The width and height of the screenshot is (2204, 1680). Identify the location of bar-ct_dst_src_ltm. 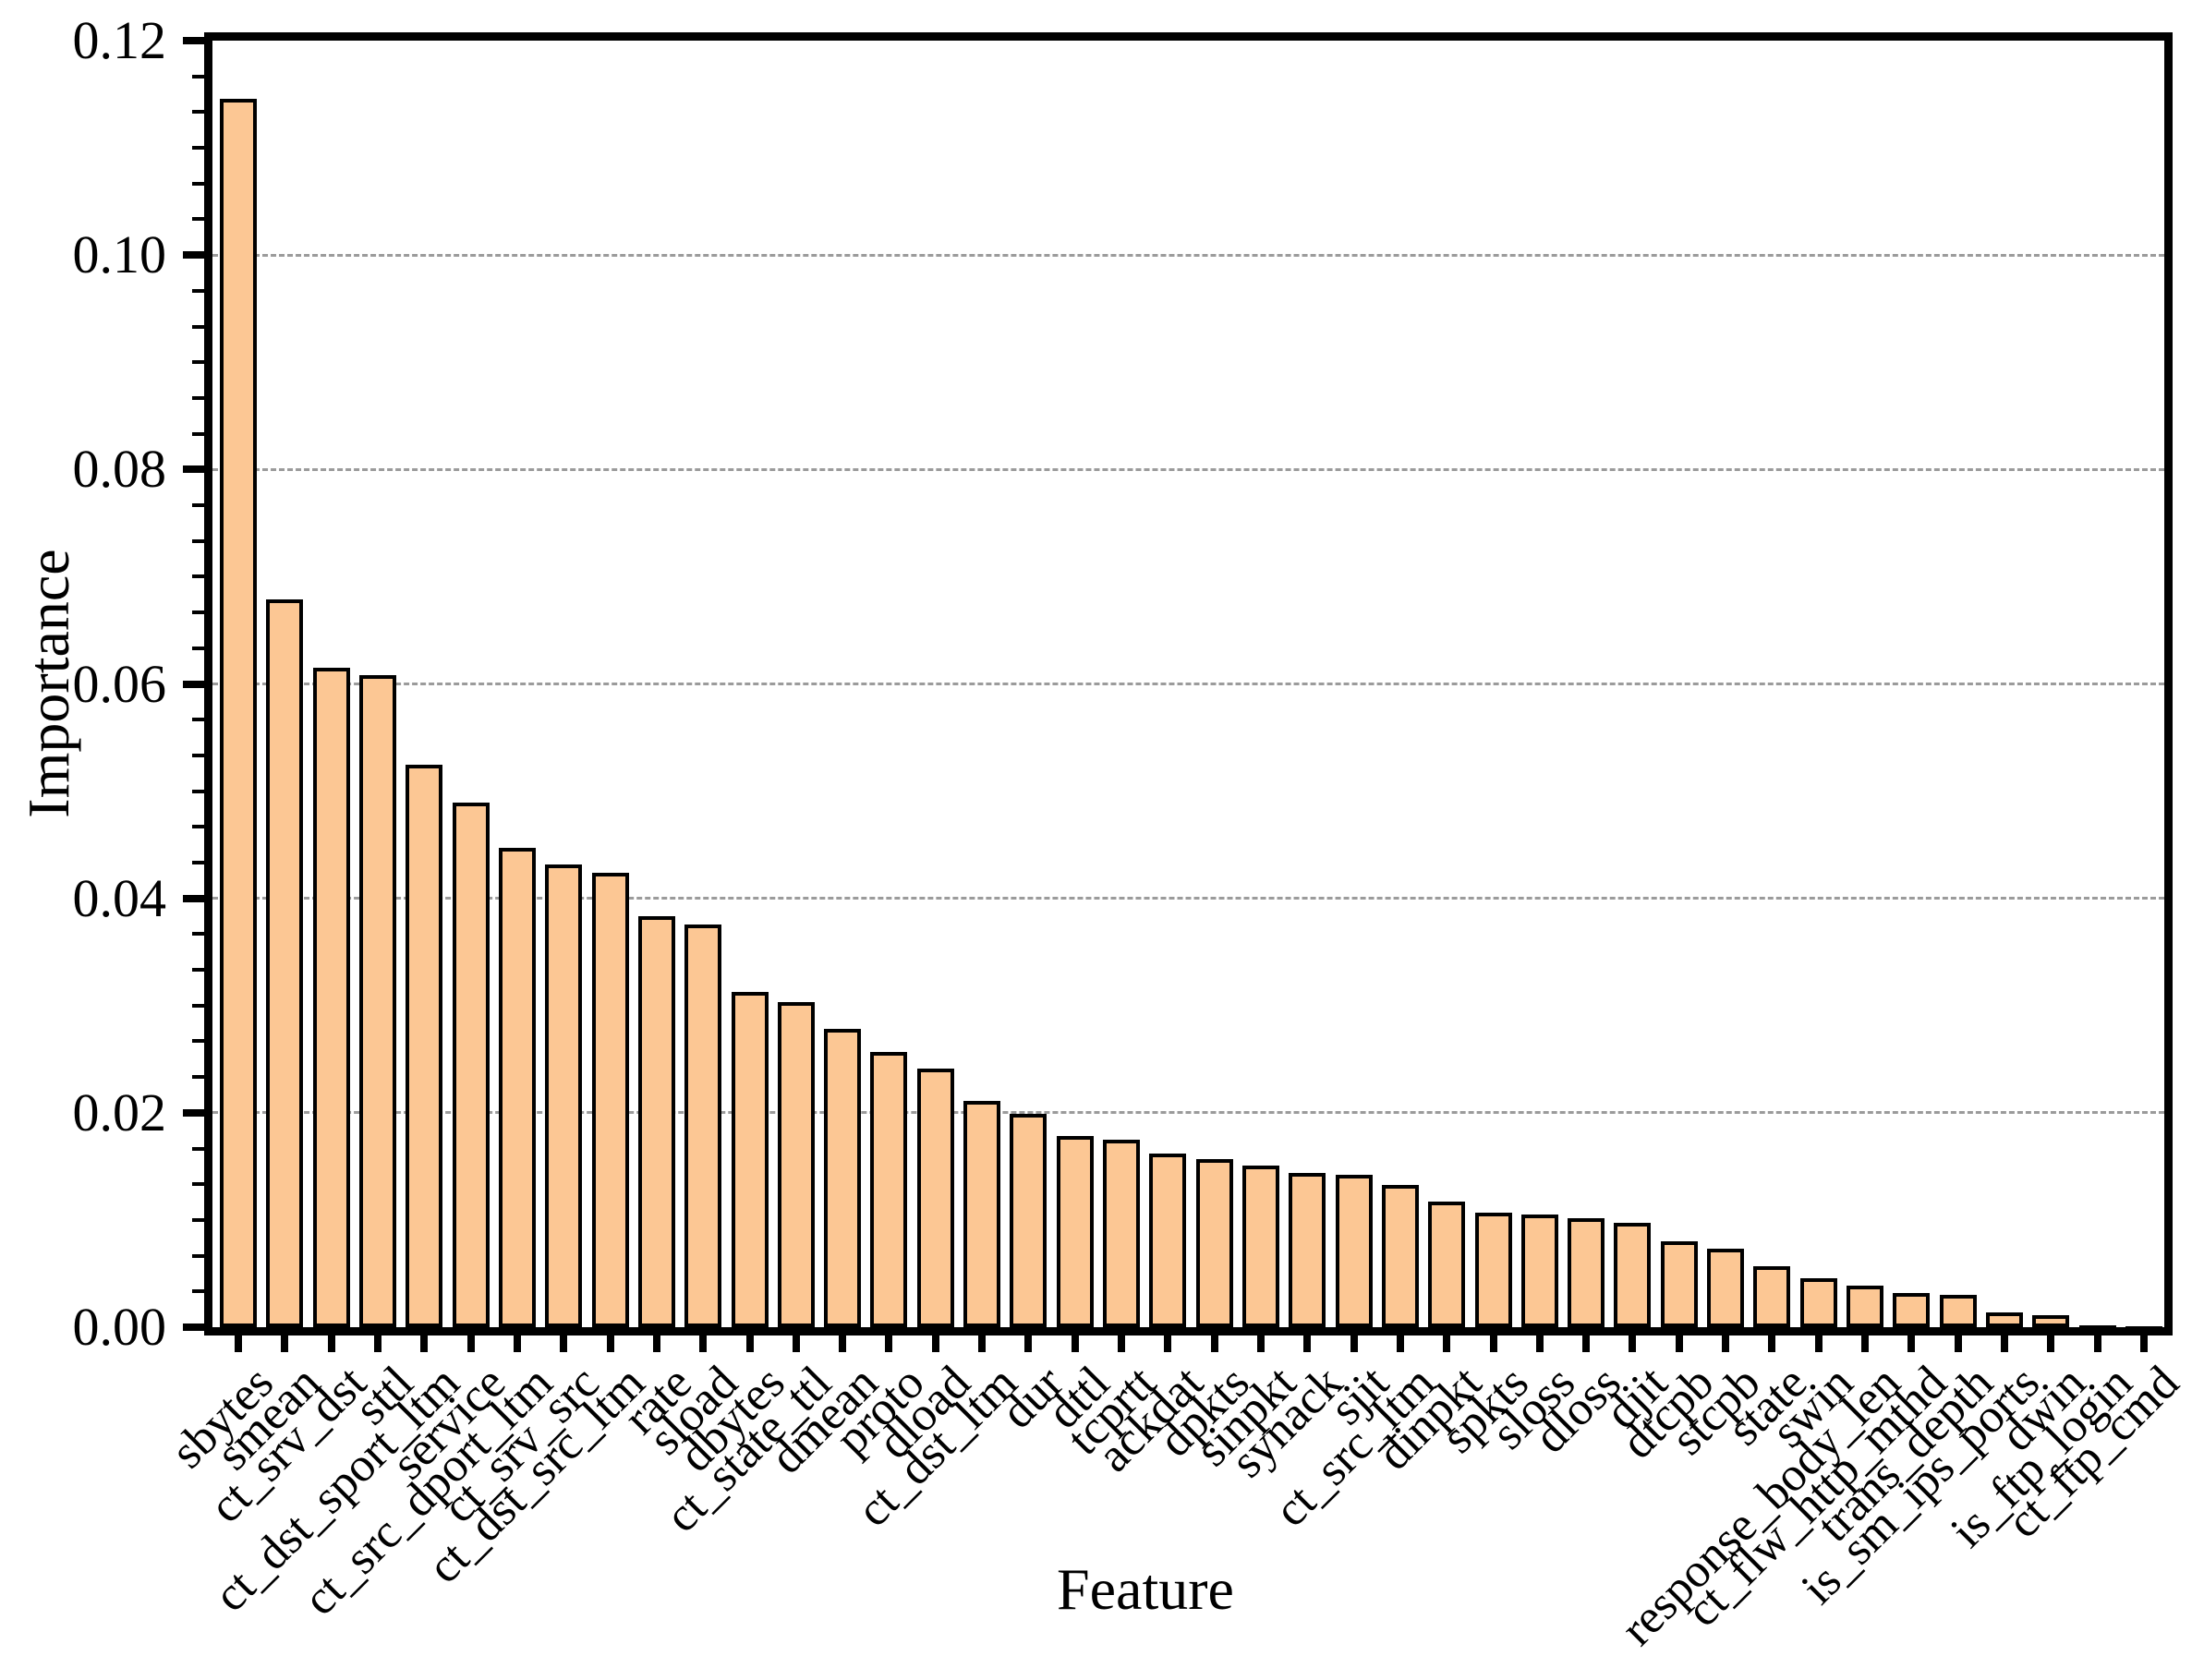
(610, 1100).